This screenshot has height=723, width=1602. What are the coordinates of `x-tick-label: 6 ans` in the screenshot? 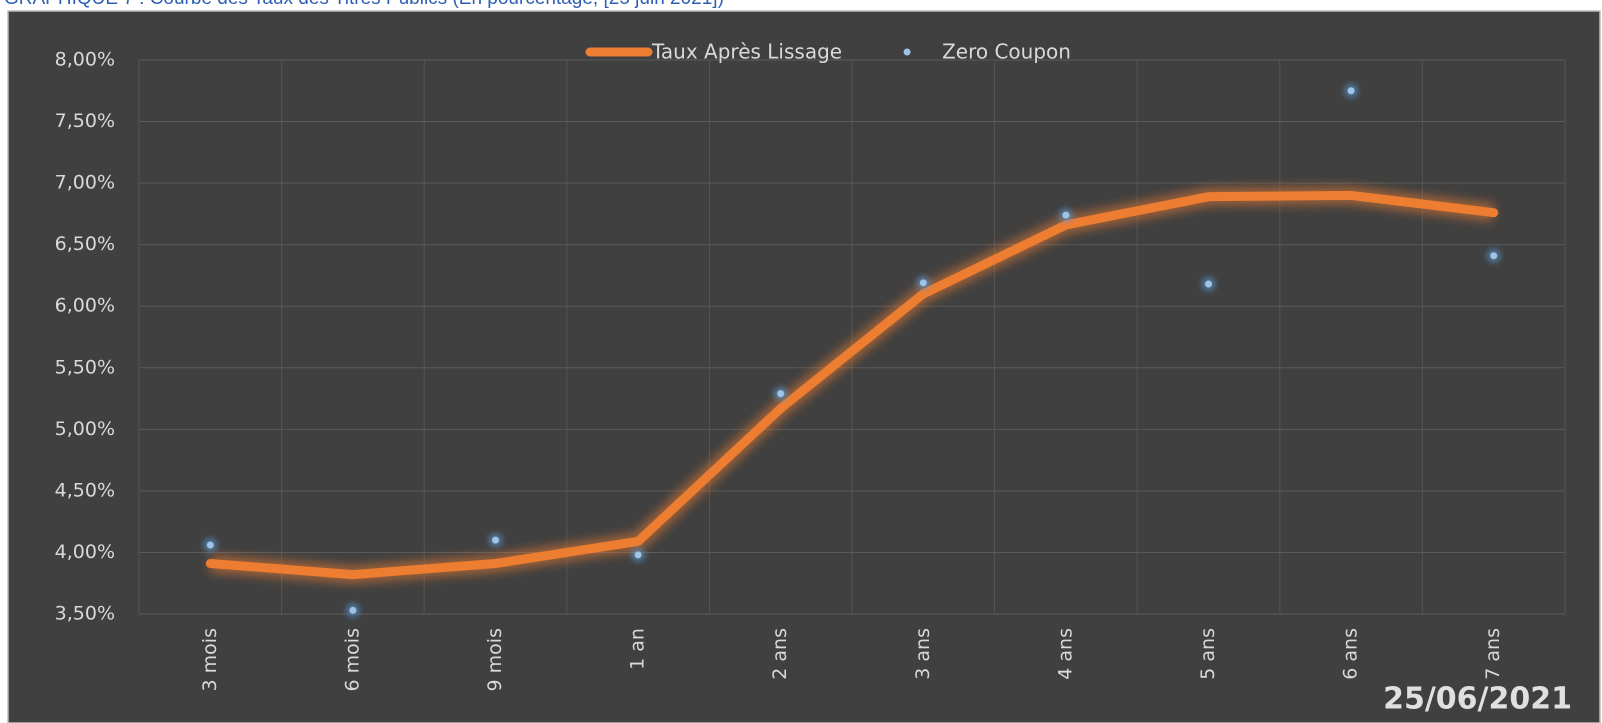 It's located at (1351, 654).